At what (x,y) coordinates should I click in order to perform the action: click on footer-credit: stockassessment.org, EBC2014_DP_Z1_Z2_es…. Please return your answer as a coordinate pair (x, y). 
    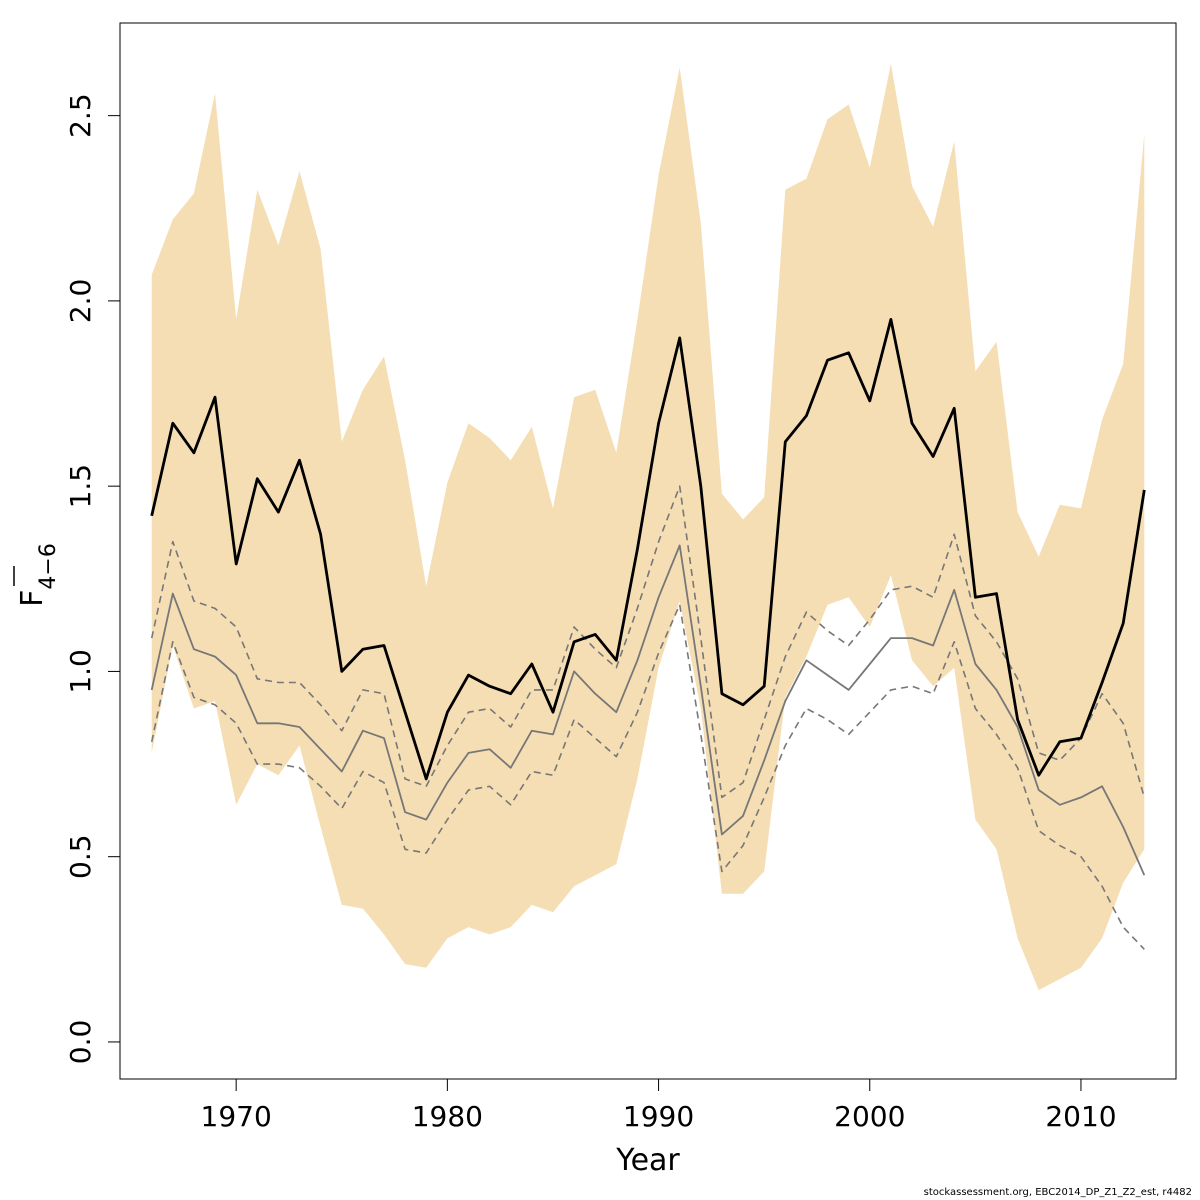
    Looking at the image, I should click on (1057, 1192).